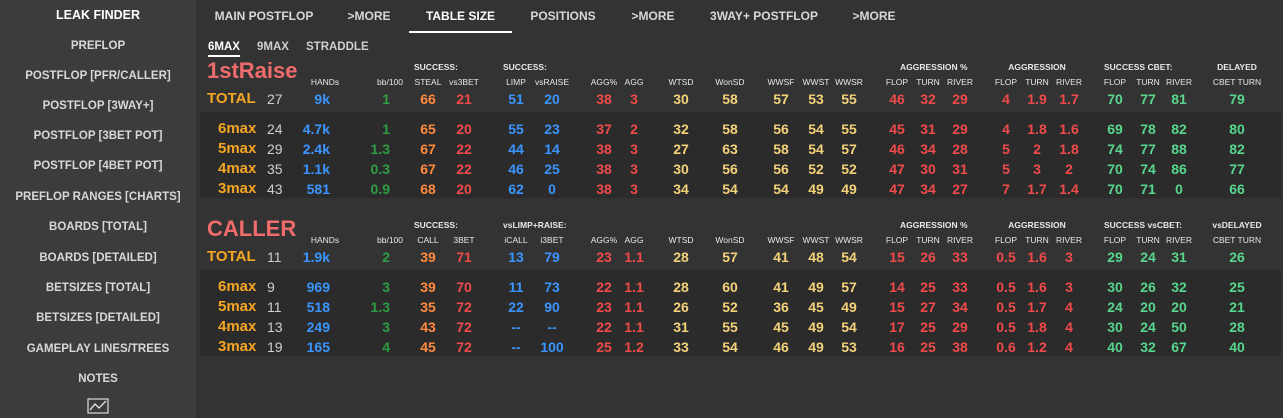 This screenshot has height=418, width=1283. Describe the element at coordinates (1115, 257) in the screenshot. I see `total-cell-s1: 29` at that location.